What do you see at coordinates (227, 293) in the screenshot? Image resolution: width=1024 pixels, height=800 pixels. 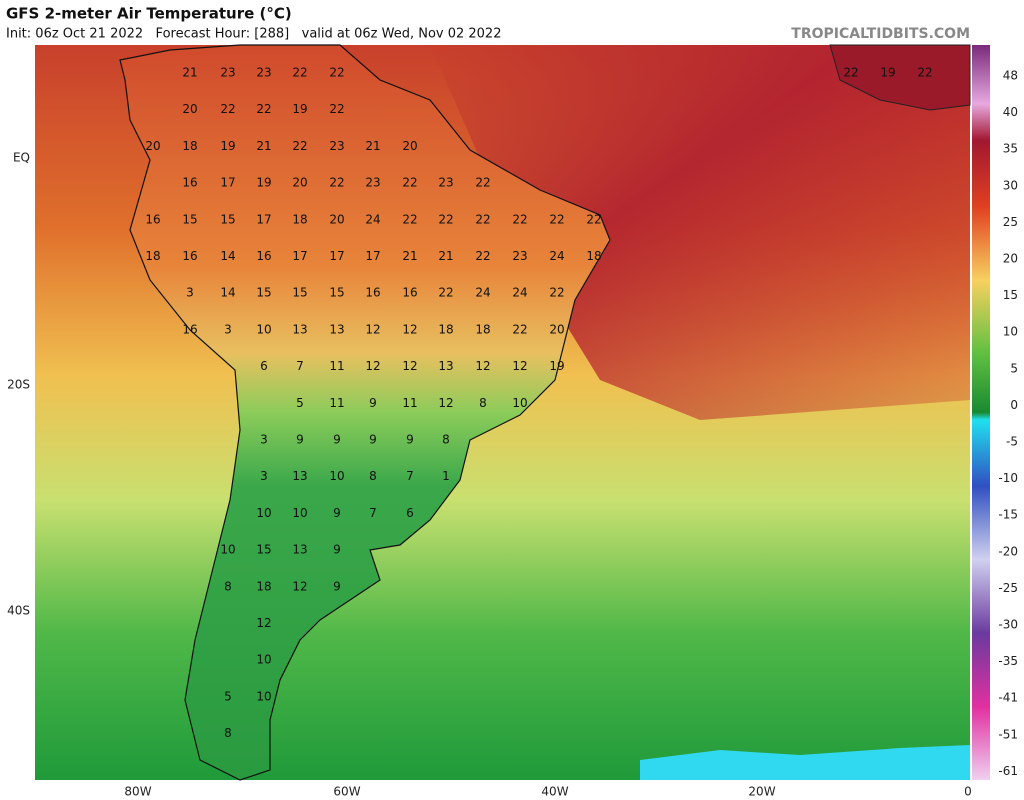 I see `temperature-label: 14` at bounding box center [227, 293].